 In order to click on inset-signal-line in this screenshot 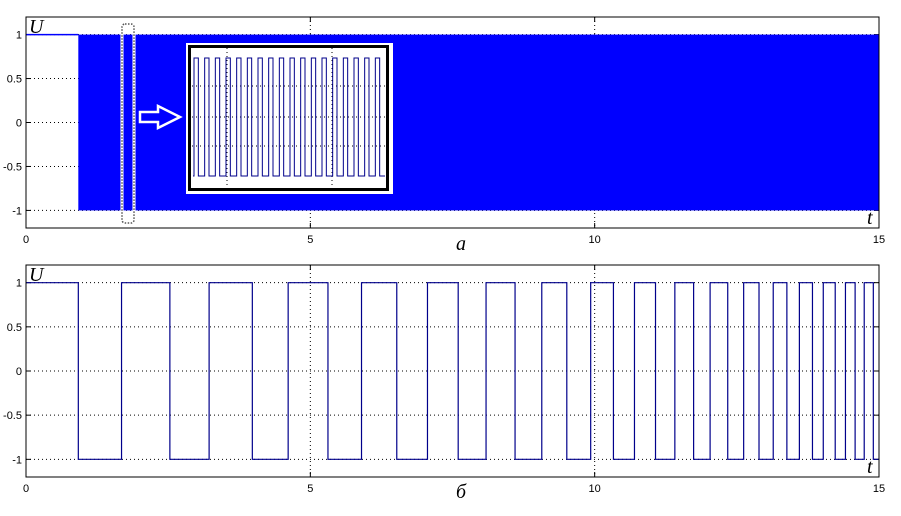, I will do `click(289, 117)`.